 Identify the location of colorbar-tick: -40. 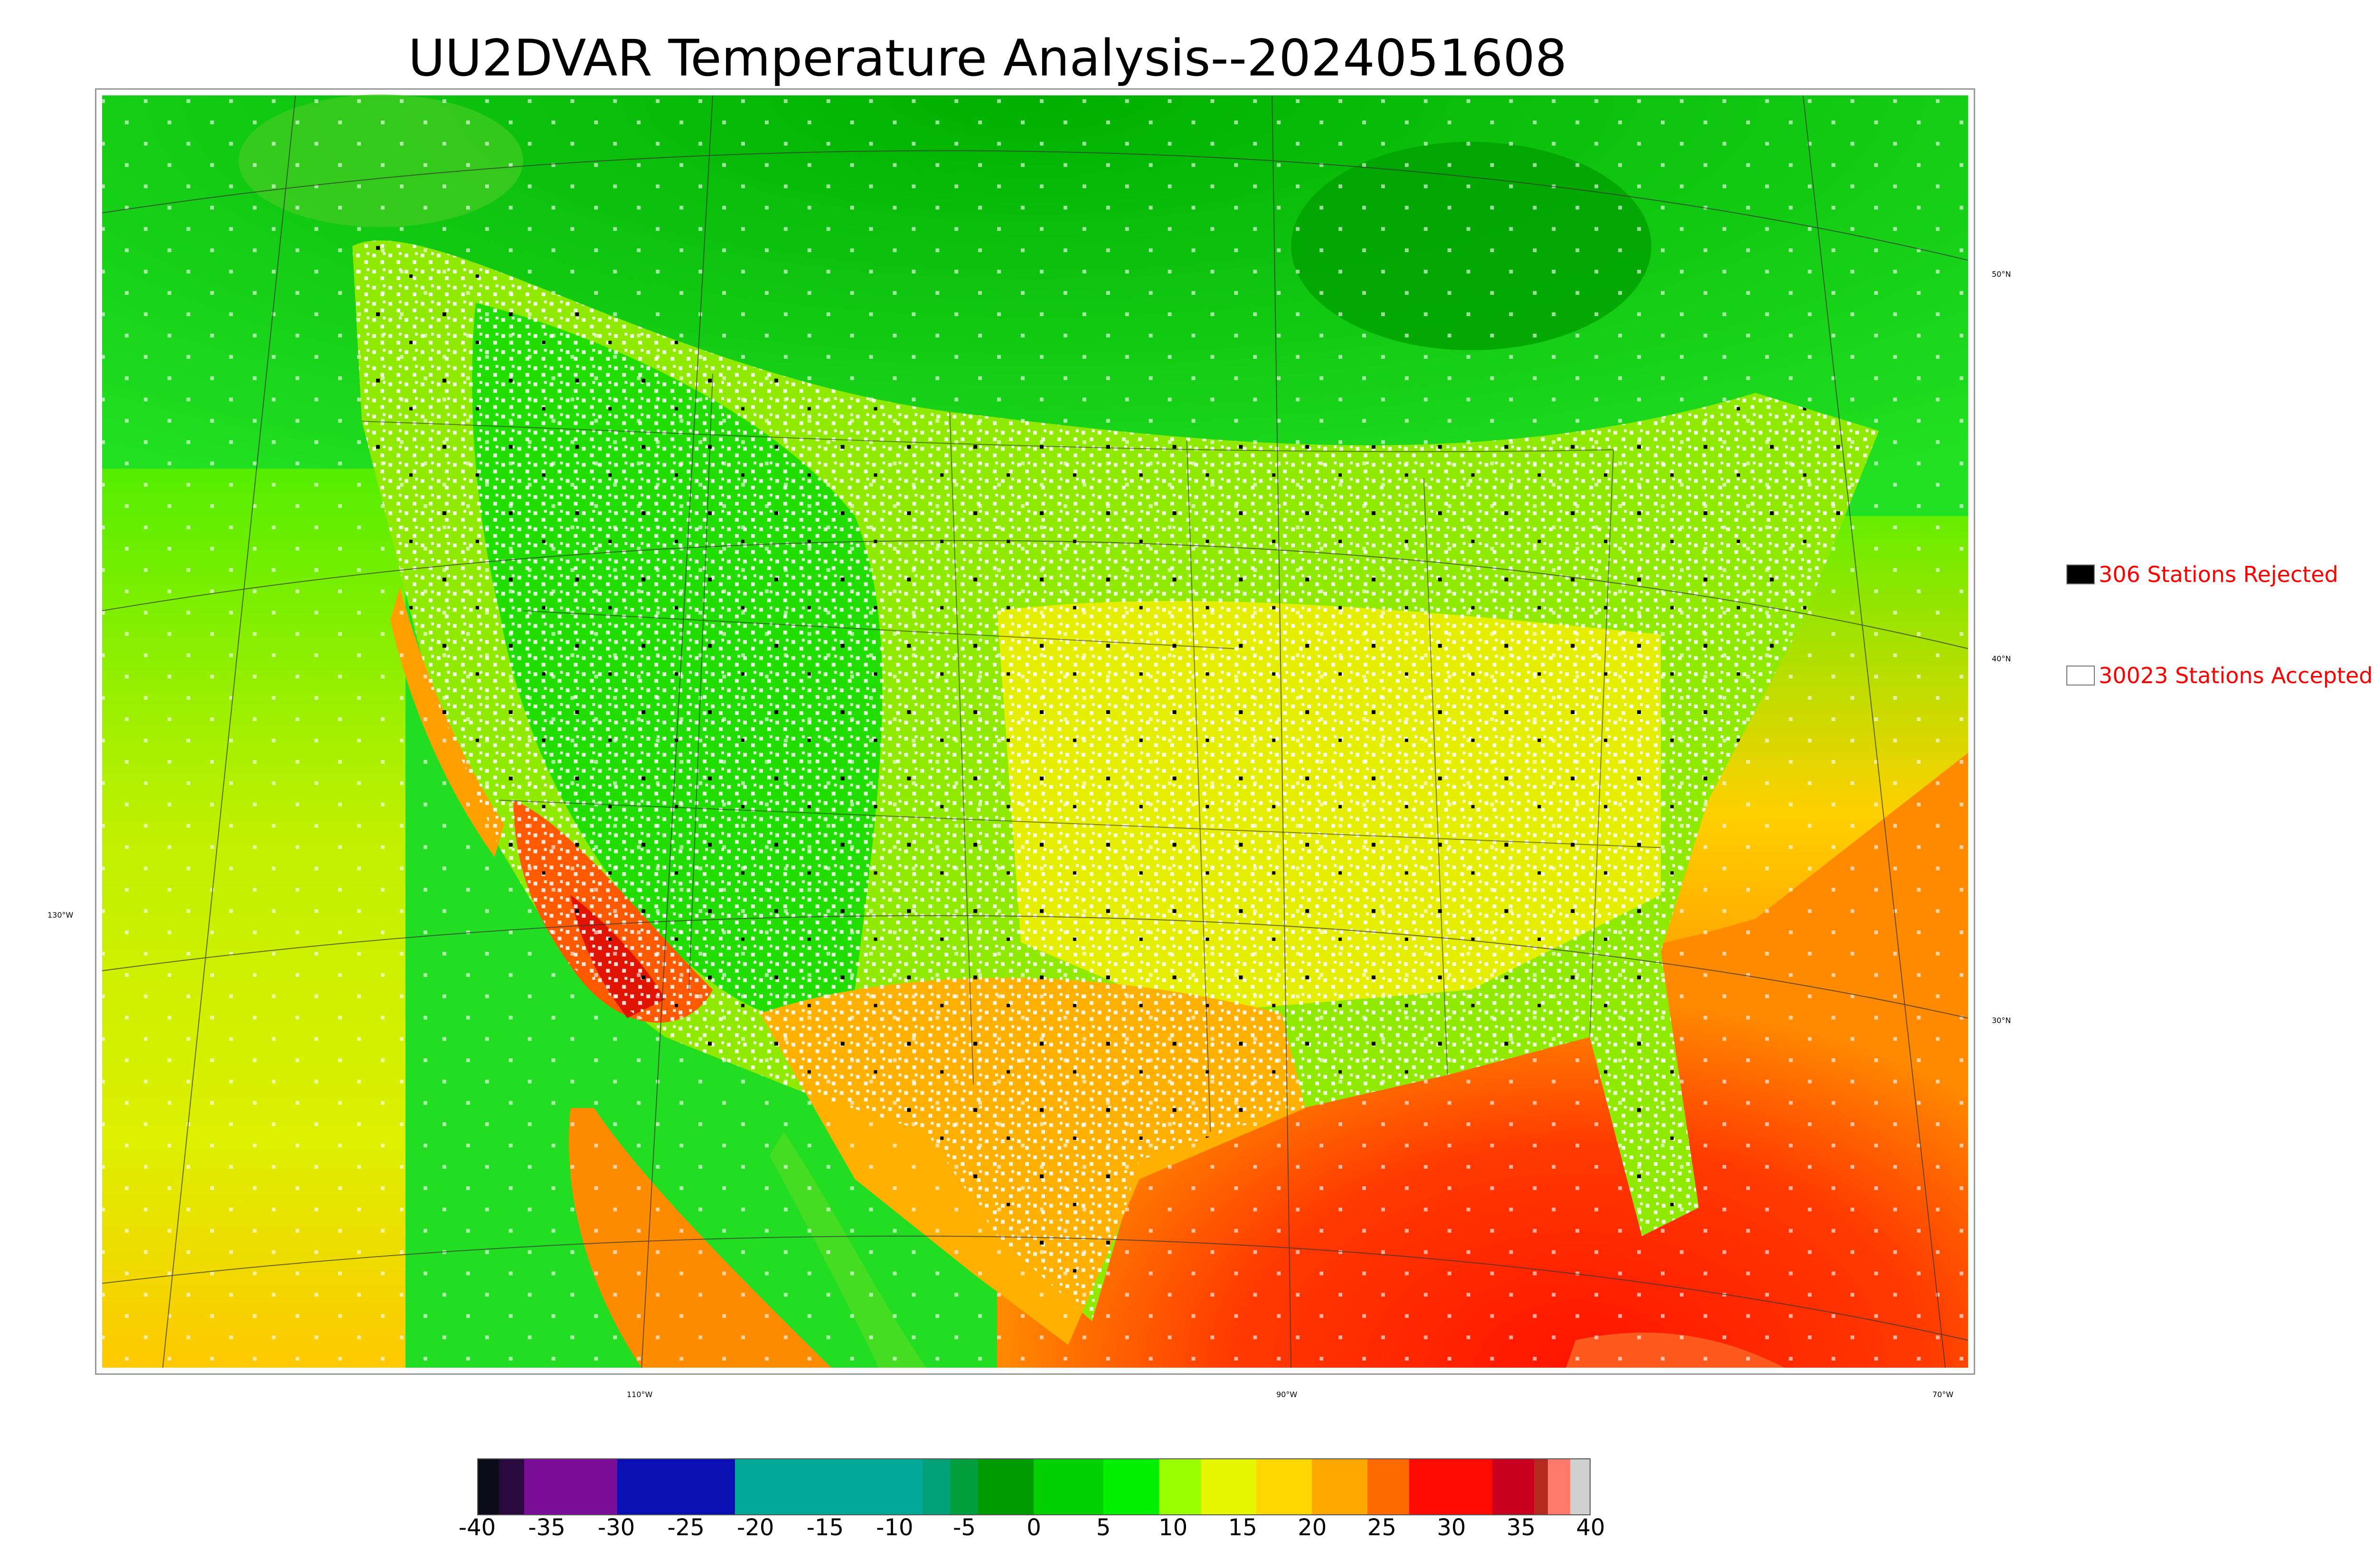
(477, 1528).